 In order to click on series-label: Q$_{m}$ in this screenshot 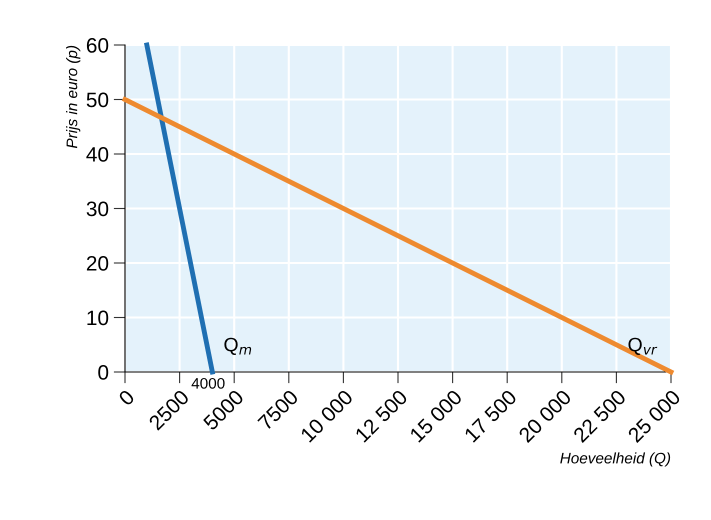, I will do `click(238, 346)`.